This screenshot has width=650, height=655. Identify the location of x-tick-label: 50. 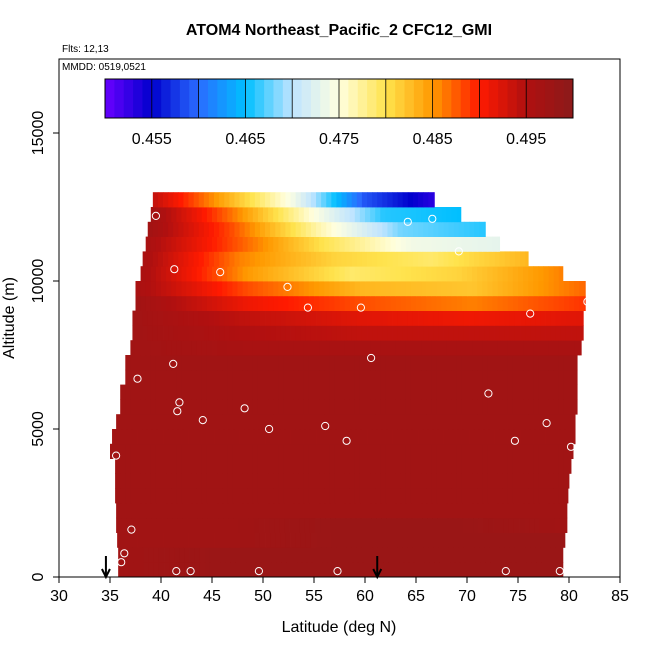
(263, 596).